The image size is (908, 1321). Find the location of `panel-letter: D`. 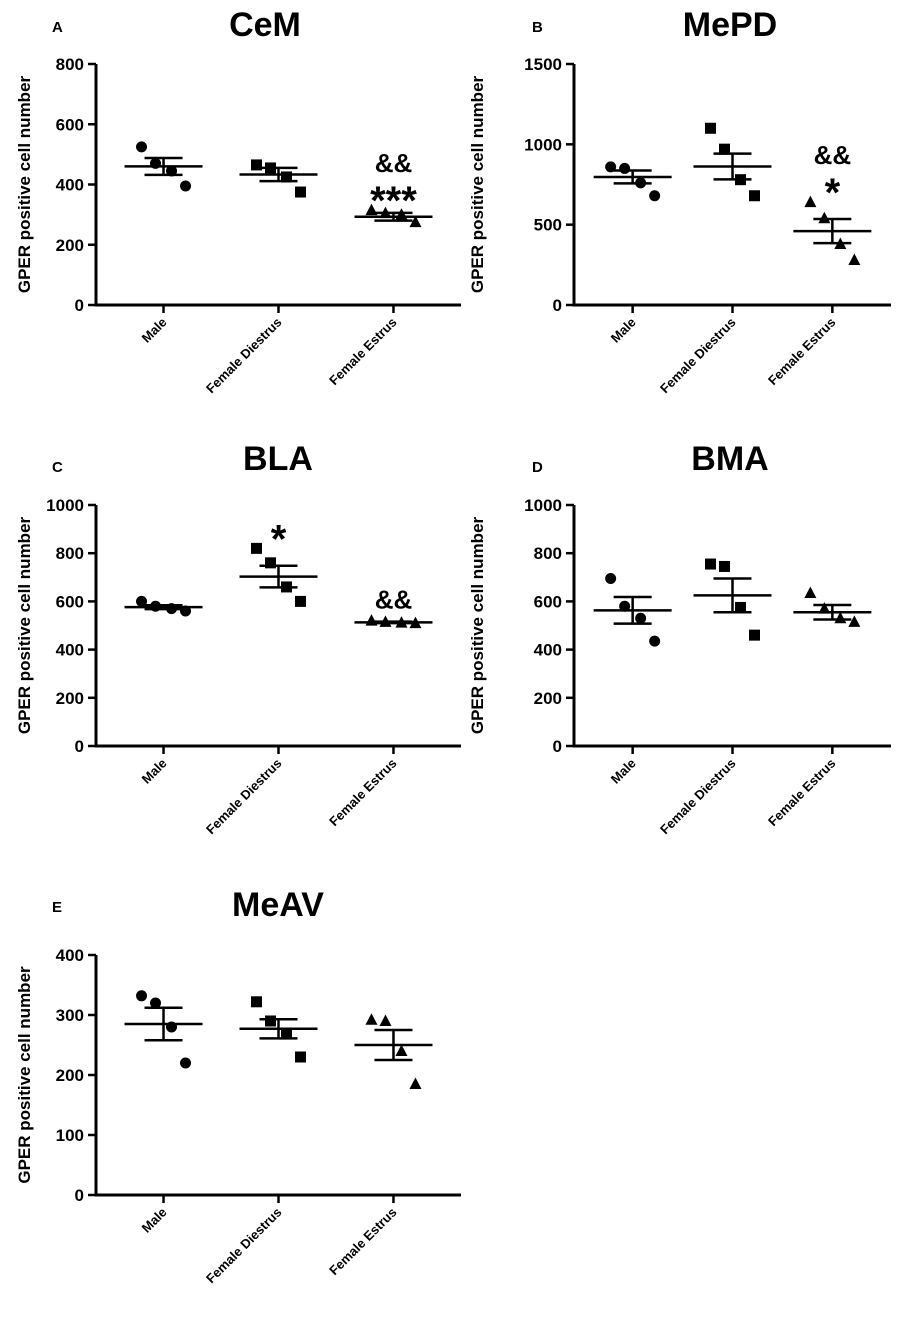

panel-letter: D is located at coordinates (537, 467).